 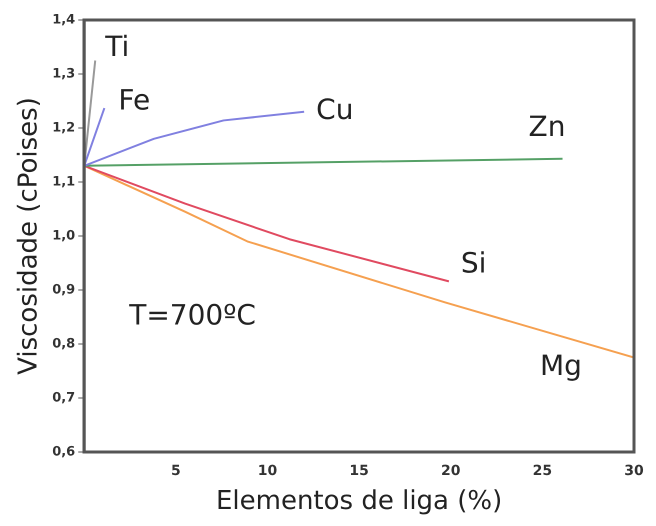 What do you see at coordinates (64, 344) in the screenshot?
I see `y-tick-label: 0,8` at bounding box center [64, 344].